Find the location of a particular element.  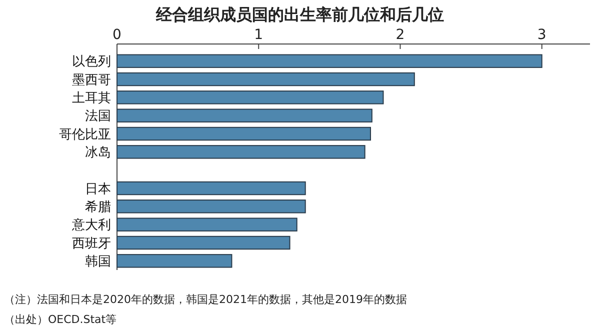

y-tick-label: 意大利 is located at coordinates (91, 226).